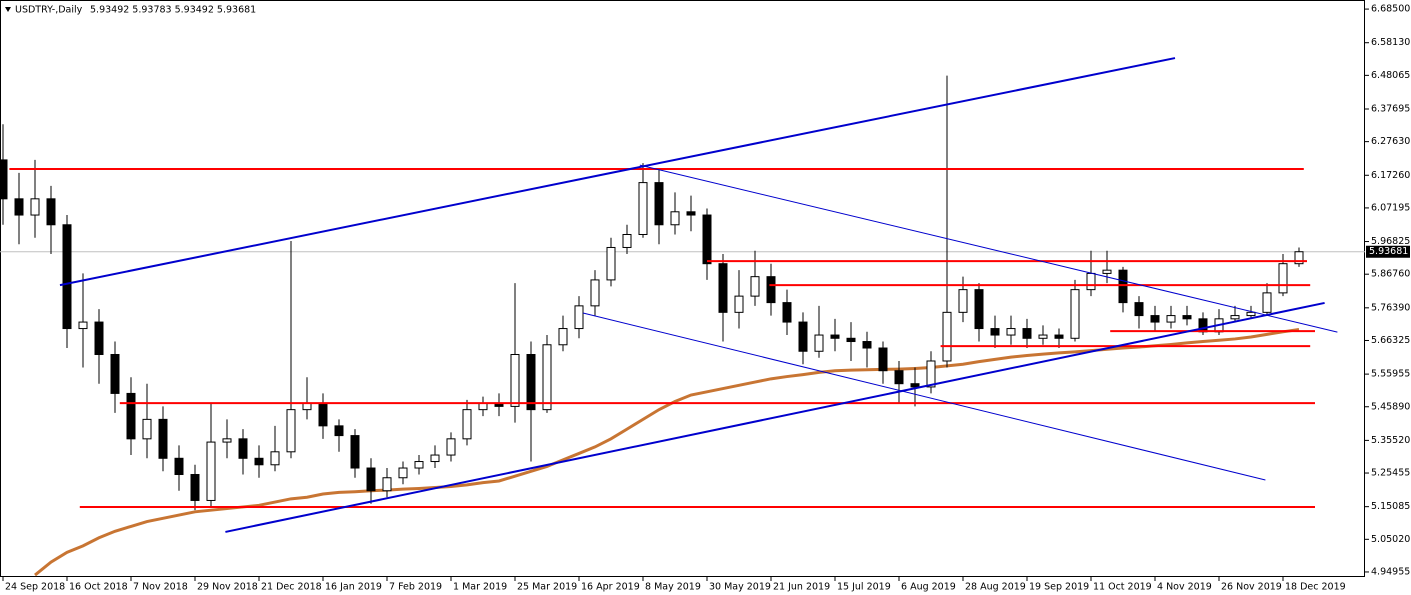  I want to click on x-tick-label: 18 Dec 2019, so click(1315, 587).